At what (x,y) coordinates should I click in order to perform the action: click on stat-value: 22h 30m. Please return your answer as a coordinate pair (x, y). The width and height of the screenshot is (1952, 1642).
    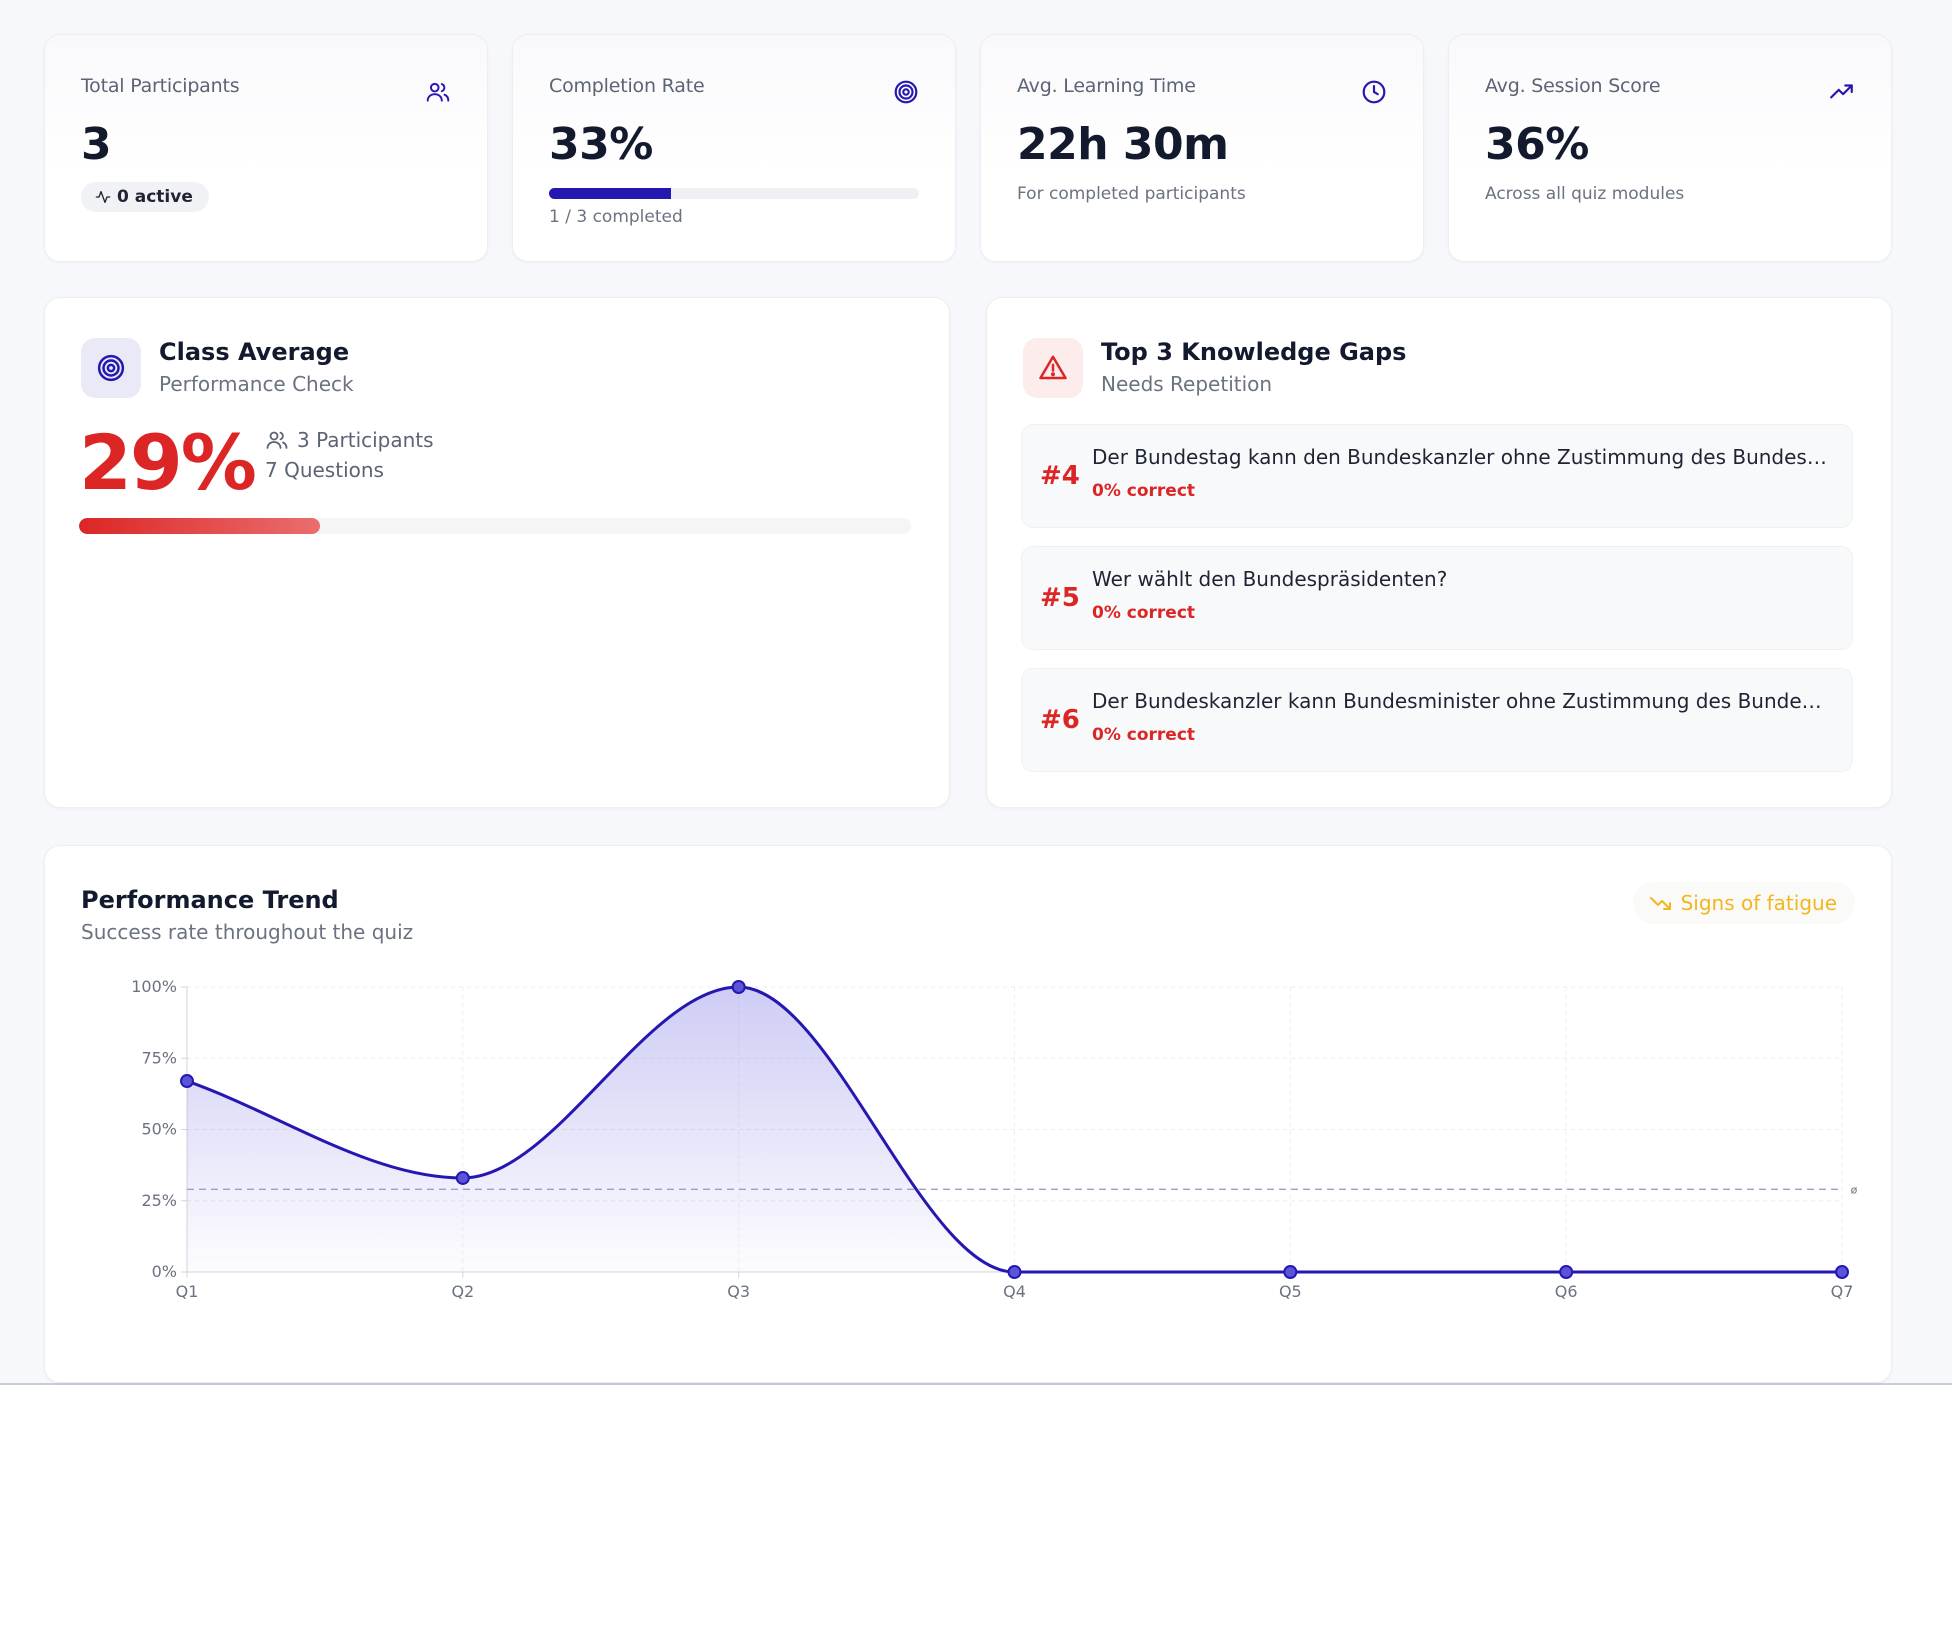
    Looking at the image, I should click on (1123, 144).